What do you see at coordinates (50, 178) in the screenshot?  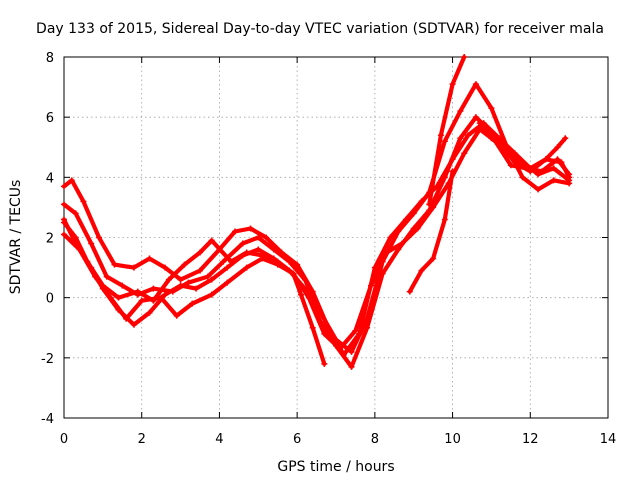 I see `y-tick-label: 4` at bounding box center [50, 178].